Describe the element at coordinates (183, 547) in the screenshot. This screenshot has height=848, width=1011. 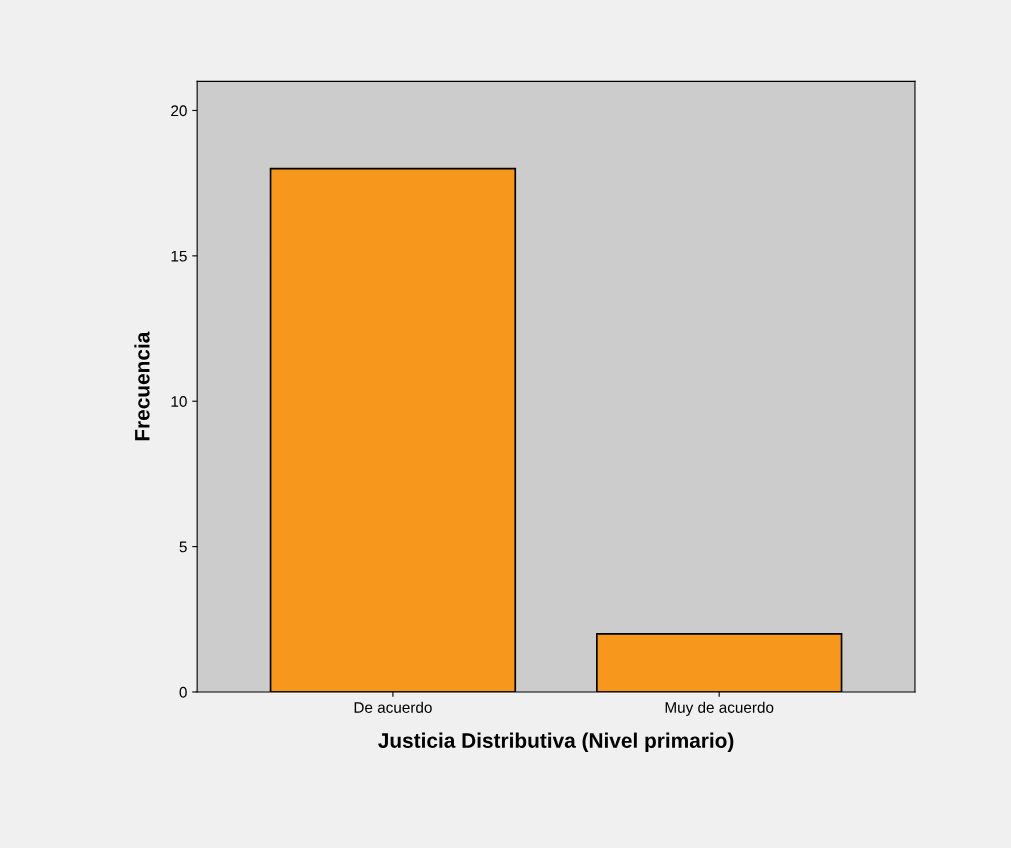
I see `y-tick-label: 5` at that location.